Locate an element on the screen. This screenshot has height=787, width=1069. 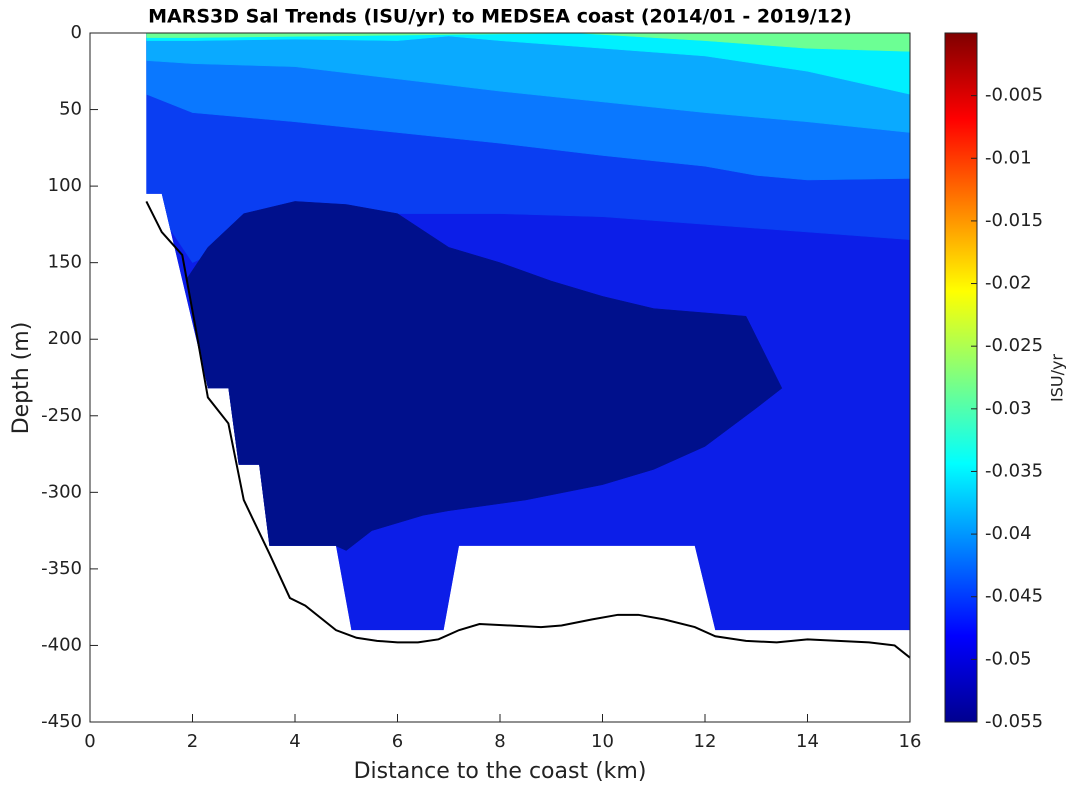
colorbar-tick-label: -0.01 is located at coordinates (1008, 157).